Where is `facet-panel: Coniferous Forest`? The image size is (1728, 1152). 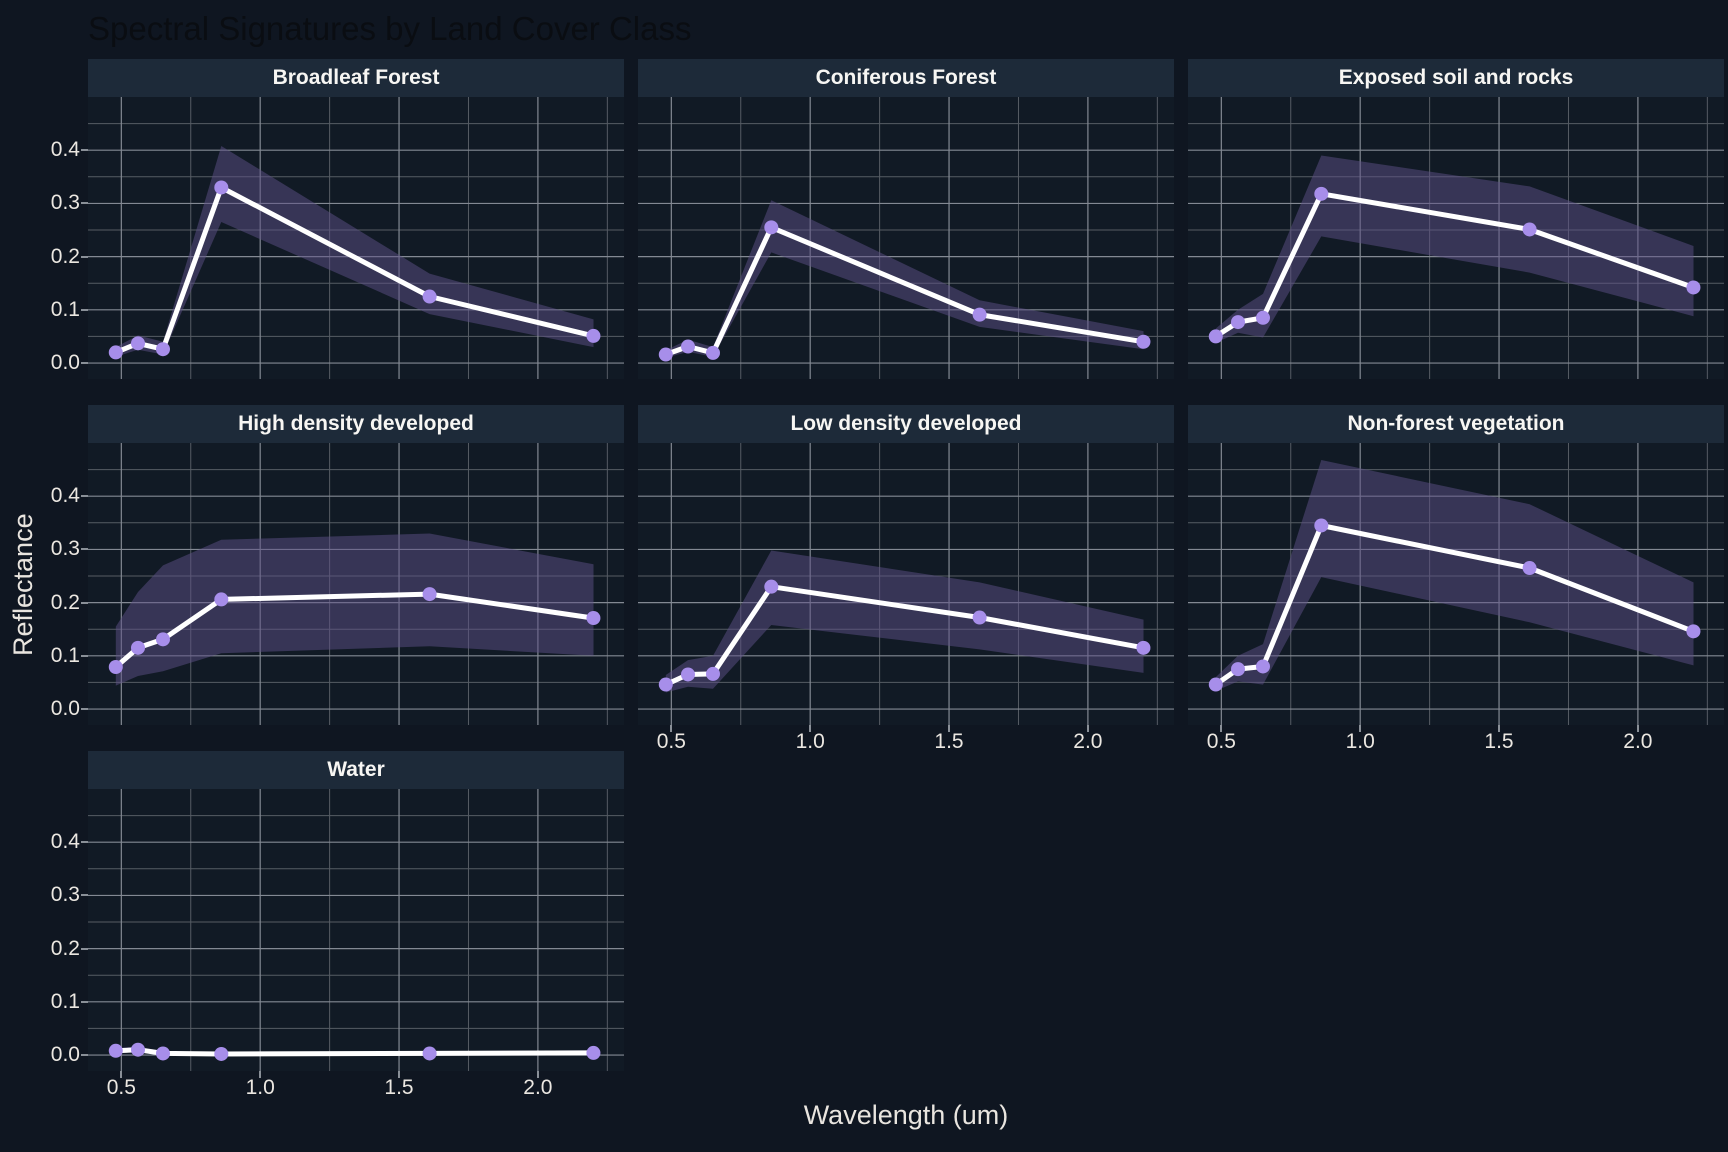
facet-panel: Coniferous Forest is located at coordinates (906, 219).